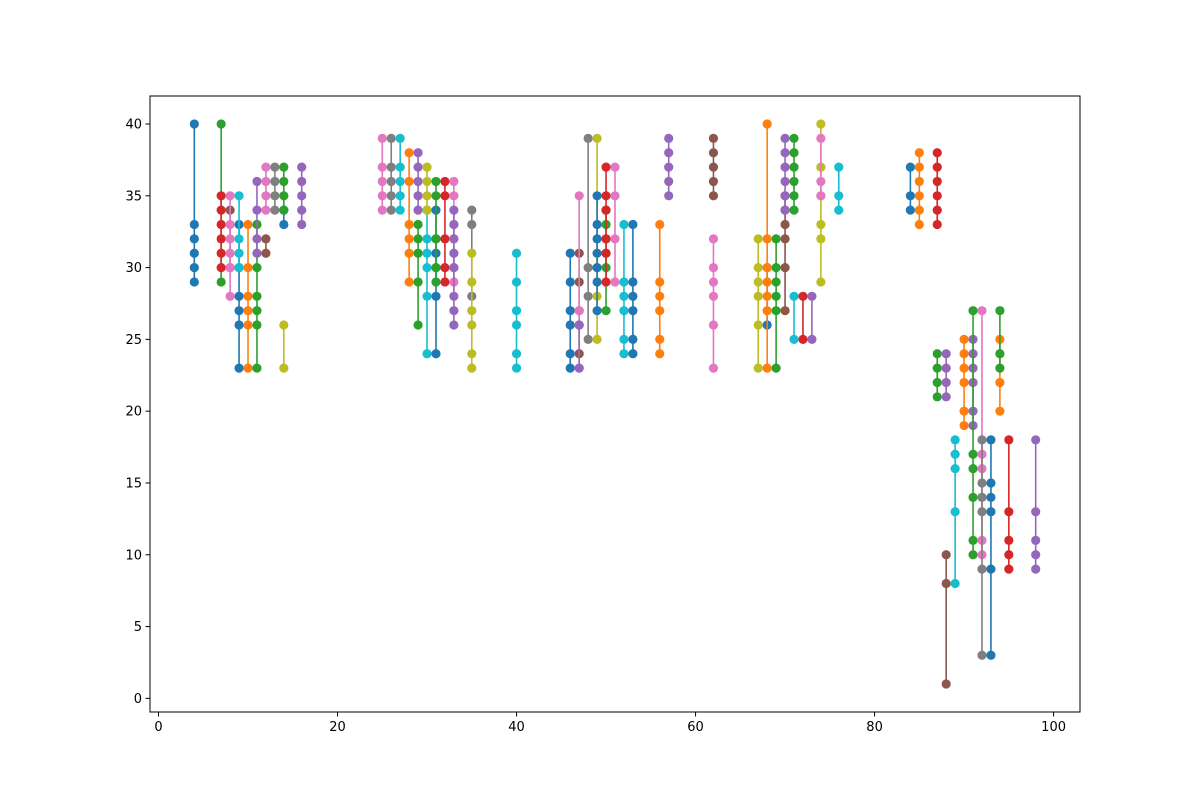 This screenshot has height=800, width=1200. What do you see at coordinates (138, 699) in the screenshot?
I see `y-tick-label: 0` at bounding box center [138, 699].